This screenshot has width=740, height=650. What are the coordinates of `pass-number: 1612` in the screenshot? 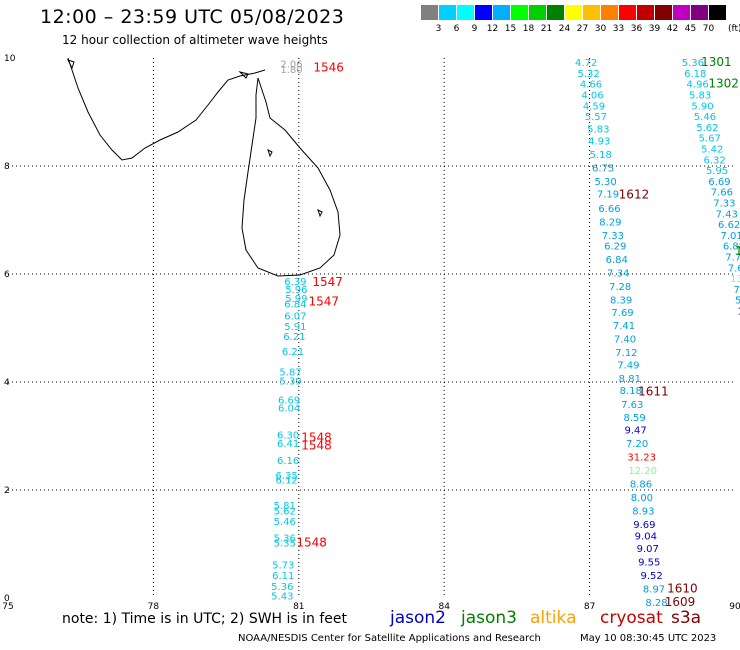 It's located at (634, 194).